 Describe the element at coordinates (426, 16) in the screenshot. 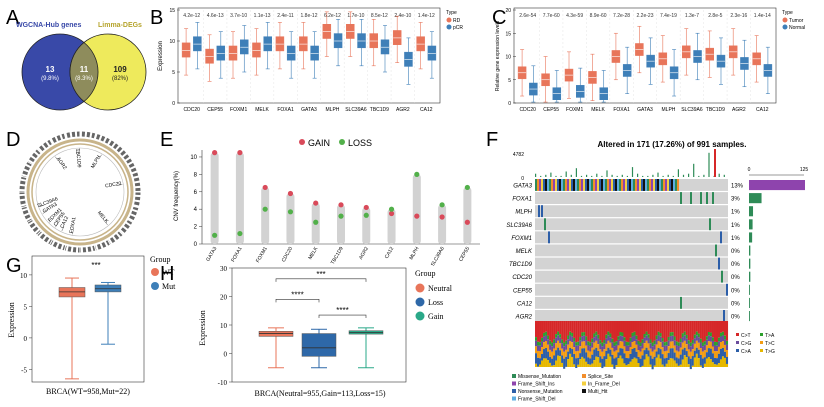

I see `pvalue-label: 1.4e-12` at that location.